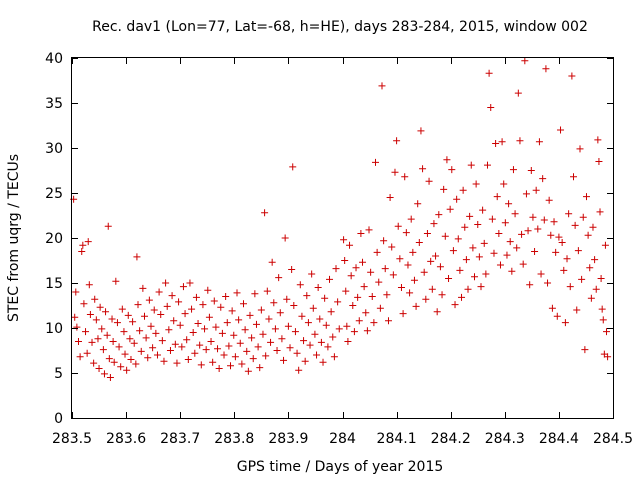 This screenshot has height=480, width=640. What do you see at coordinates (14, 238) in the screenshot?
I see `y-axis-label: STEC from uqrg / TECUs` at bounding box center [14, 238].